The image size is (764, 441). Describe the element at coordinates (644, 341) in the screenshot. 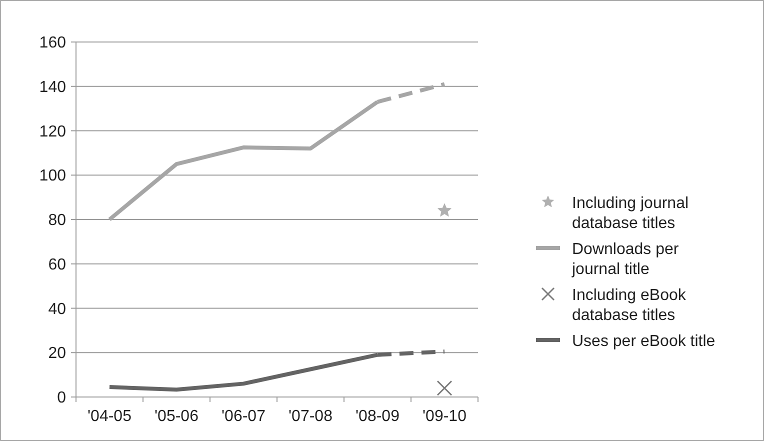

I see `legend-label: Uses per eBook title` at that location.